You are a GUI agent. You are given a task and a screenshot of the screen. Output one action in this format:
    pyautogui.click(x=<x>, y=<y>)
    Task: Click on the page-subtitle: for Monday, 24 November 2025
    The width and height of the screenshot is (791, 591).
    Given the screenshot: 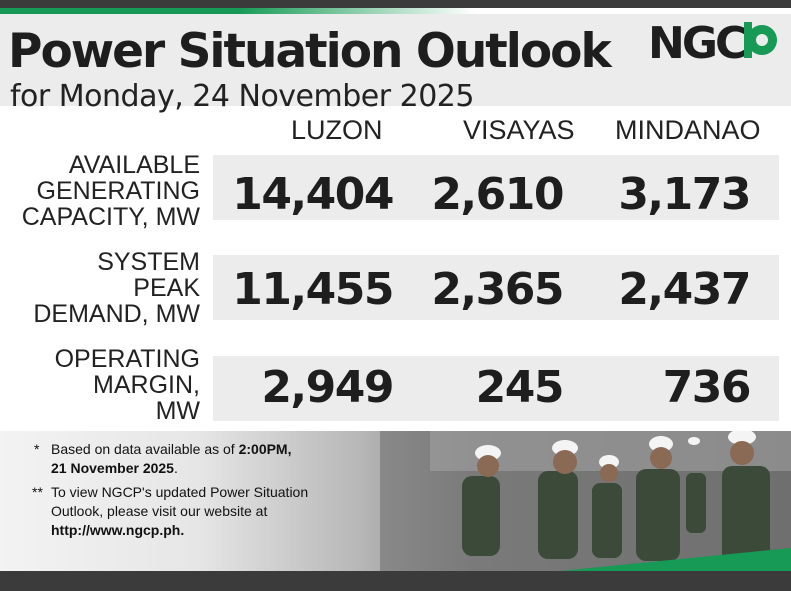 What is the action you would take?
    pyautogui.click(x=242, y=96)
    